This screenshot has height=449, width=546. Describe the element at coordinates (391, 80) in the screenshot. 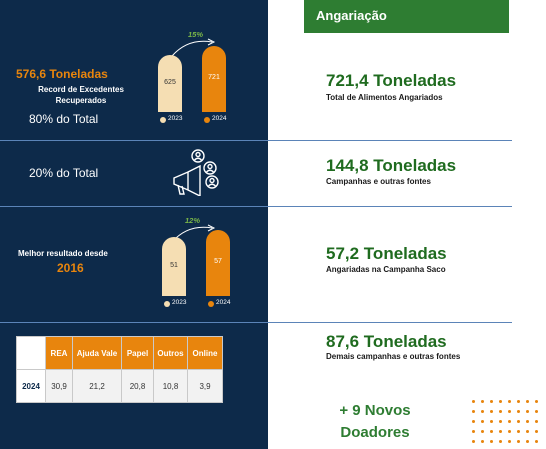

I see `stat-value-1: 721,4 Toneladas` at that location.